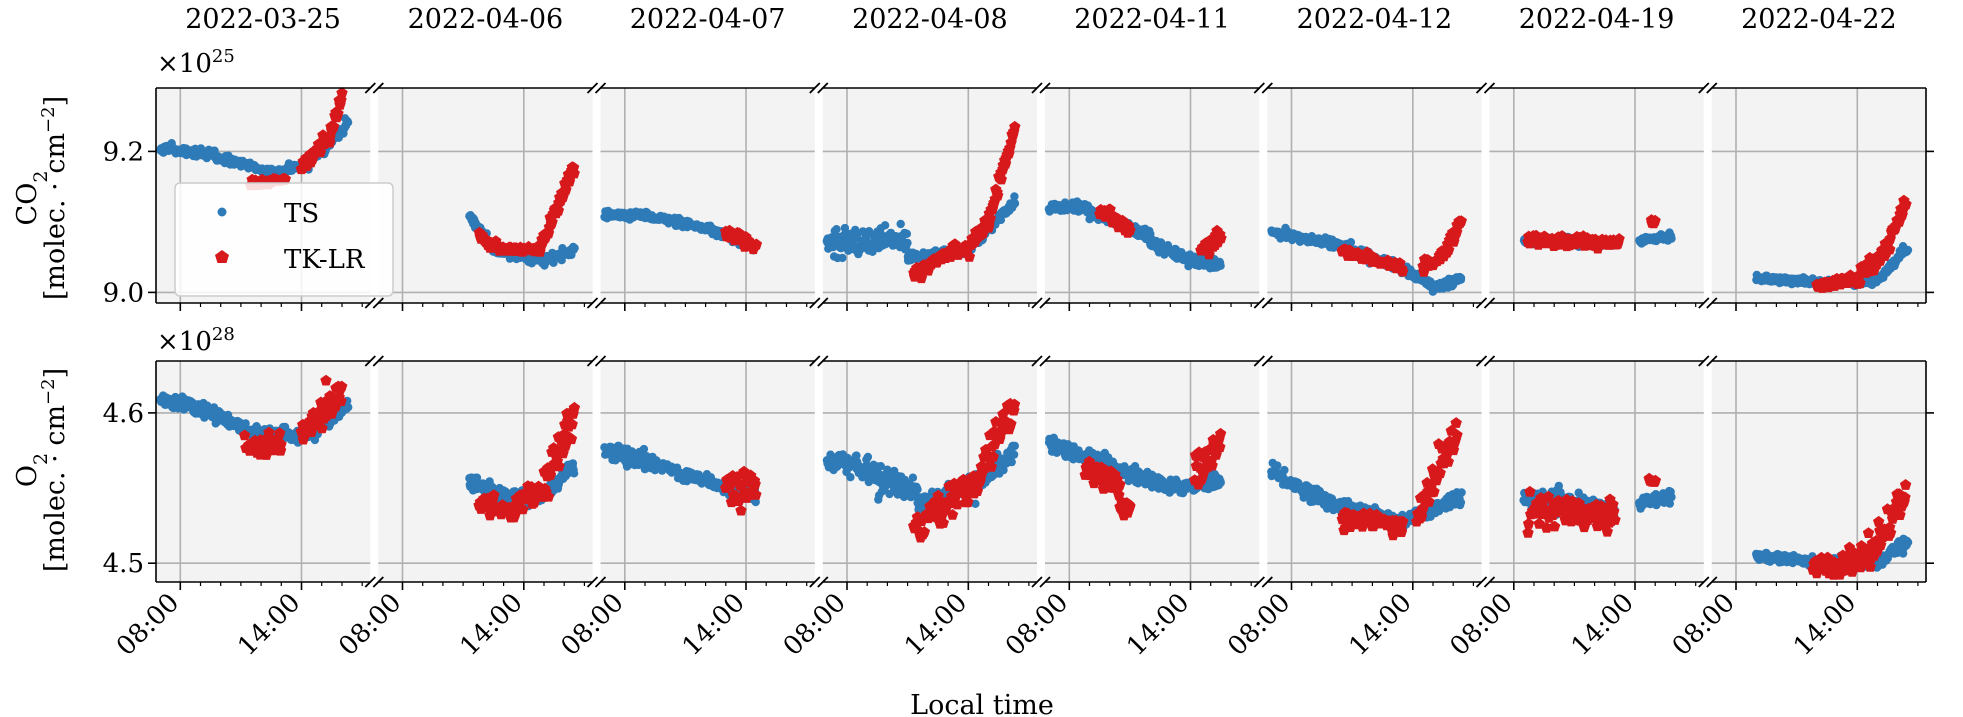  What do you see at coordinates (930, 19) in the screenshot?
I see `date-label-2022-04-08: 2022-04-08` at bounding box center [930, 19].